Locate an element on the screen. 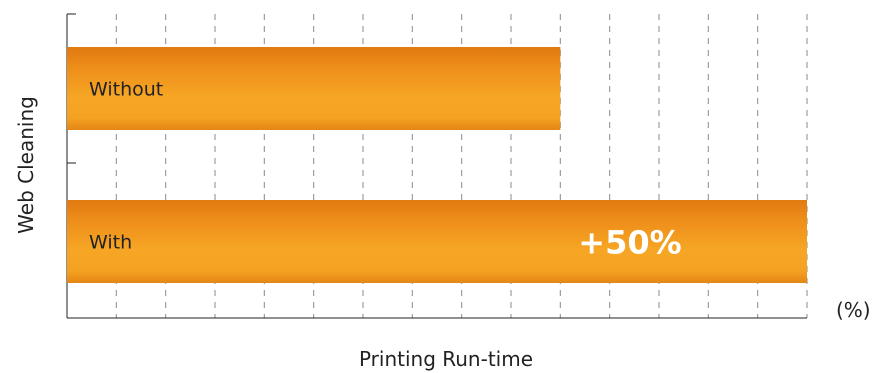  data-label-with: +50% is located at coordinates (629, 243).